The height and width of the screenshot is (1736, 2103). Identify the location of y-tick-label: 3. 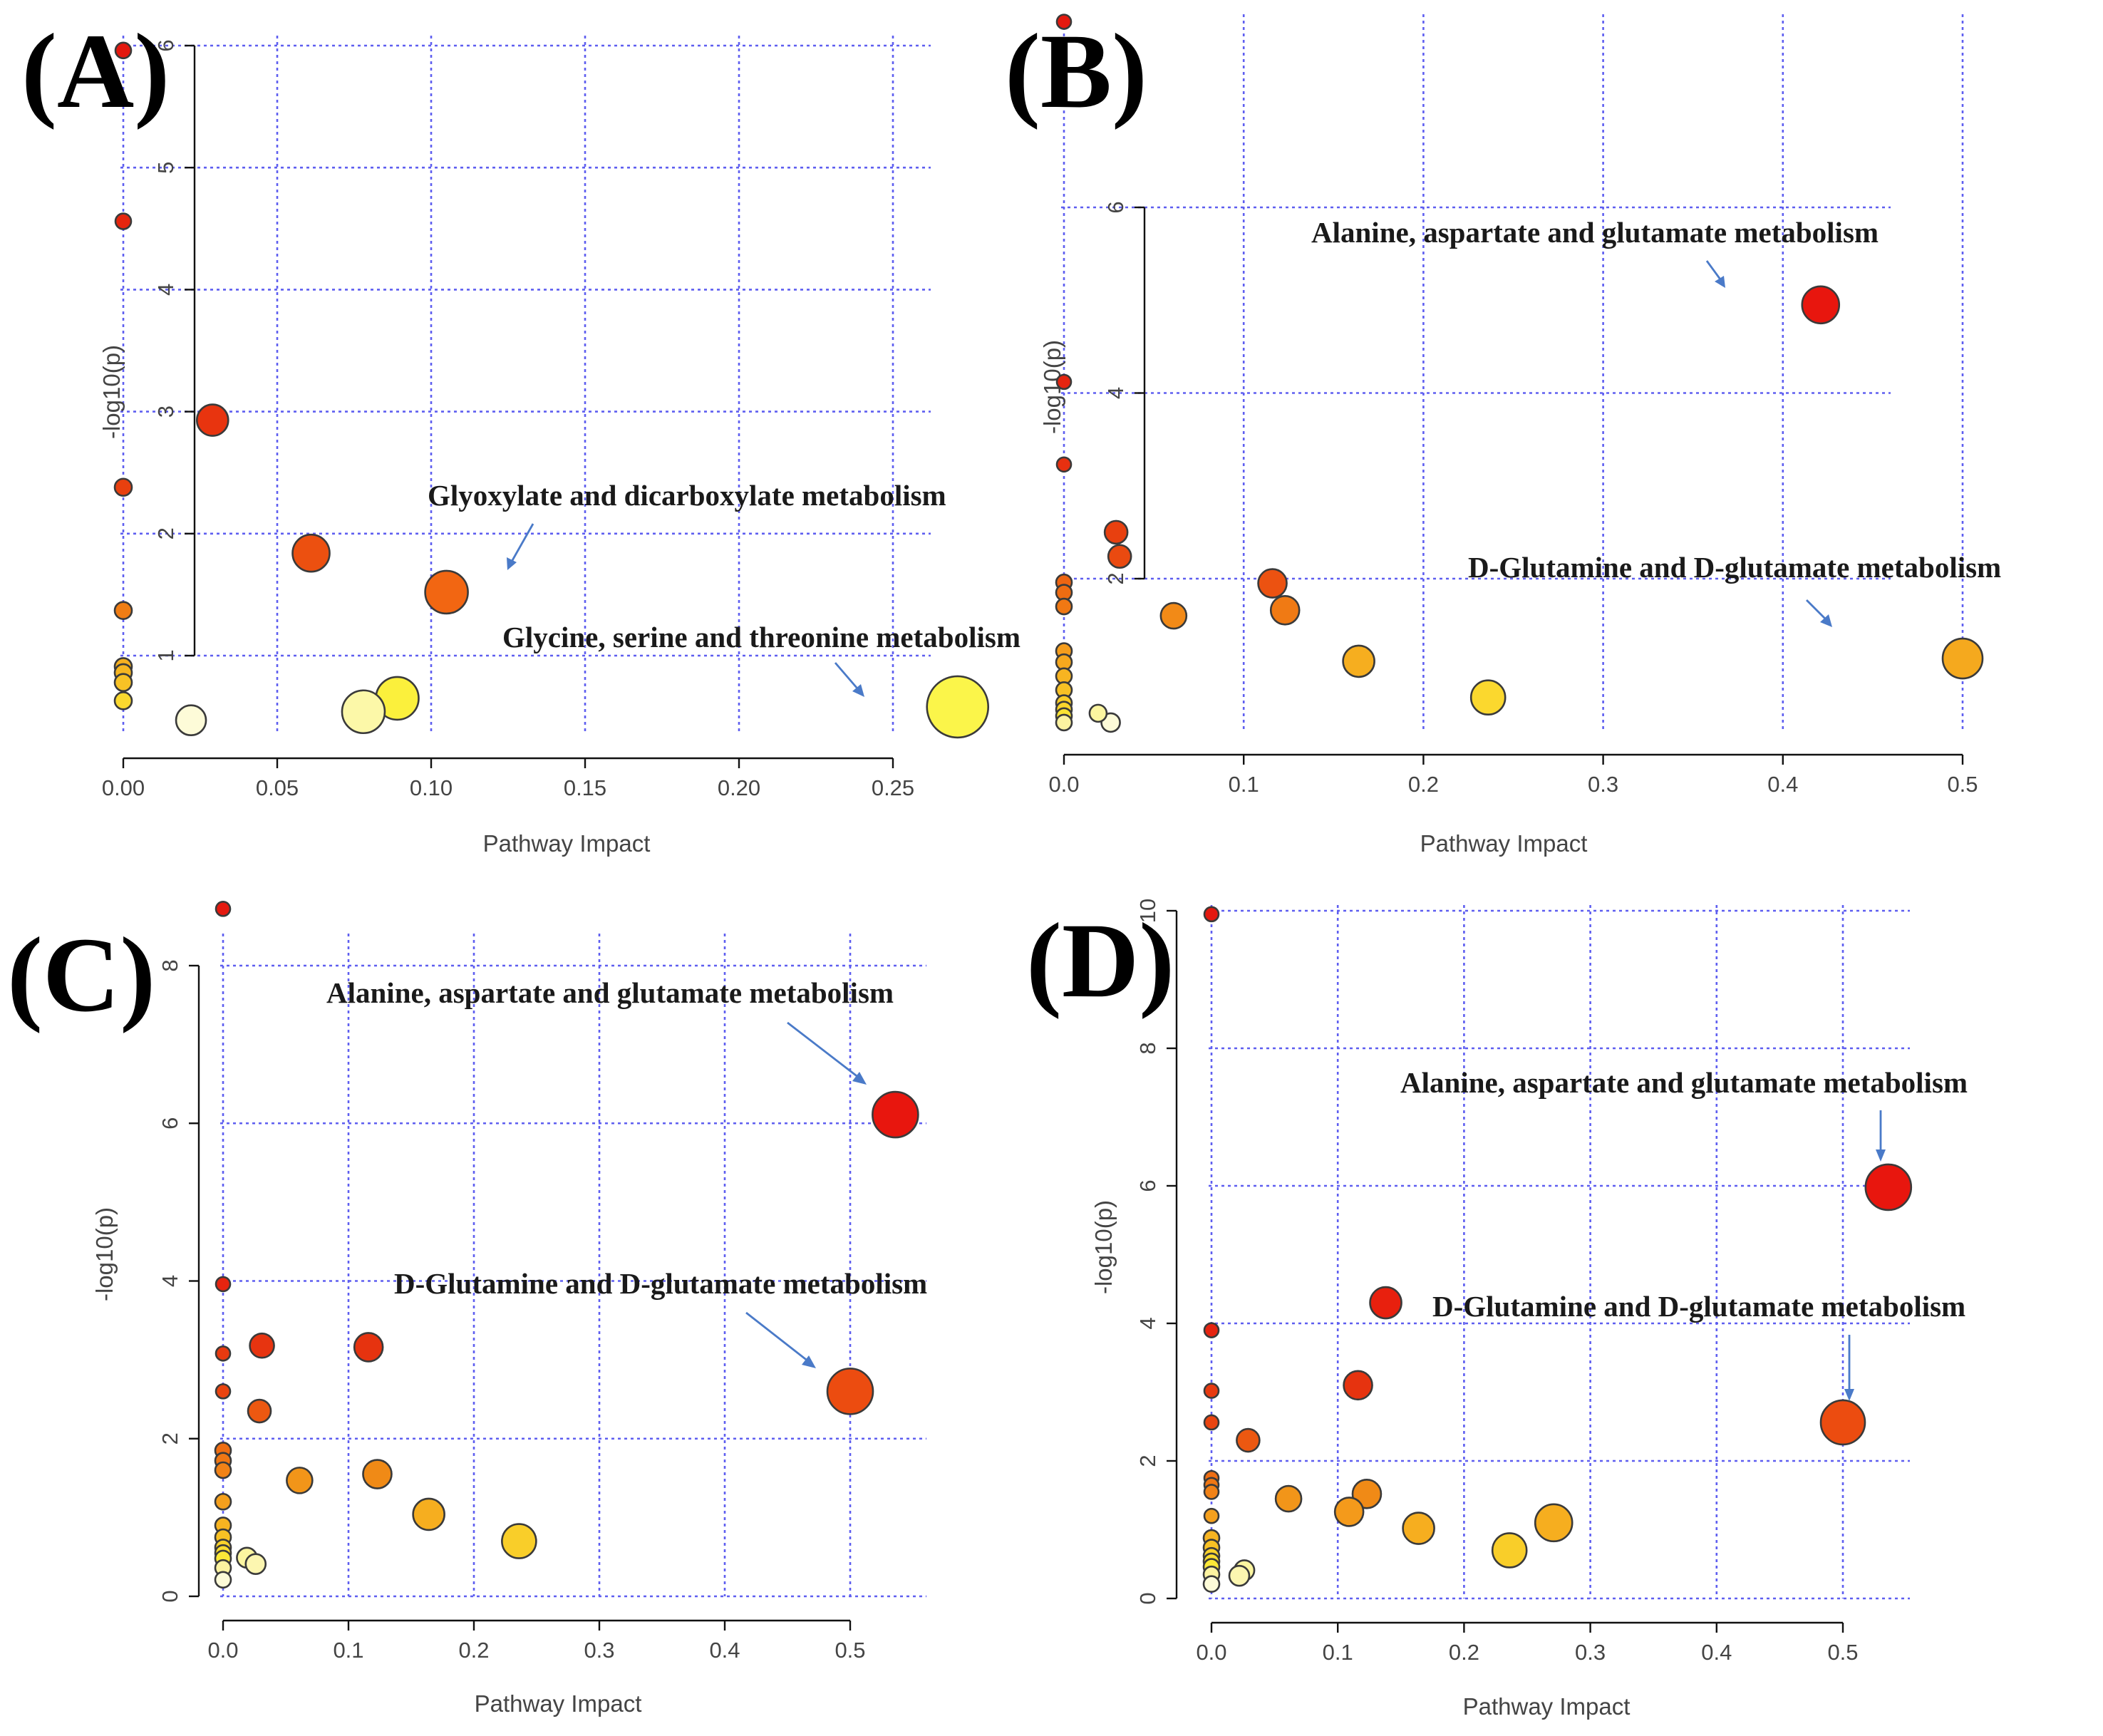
(166, 412).